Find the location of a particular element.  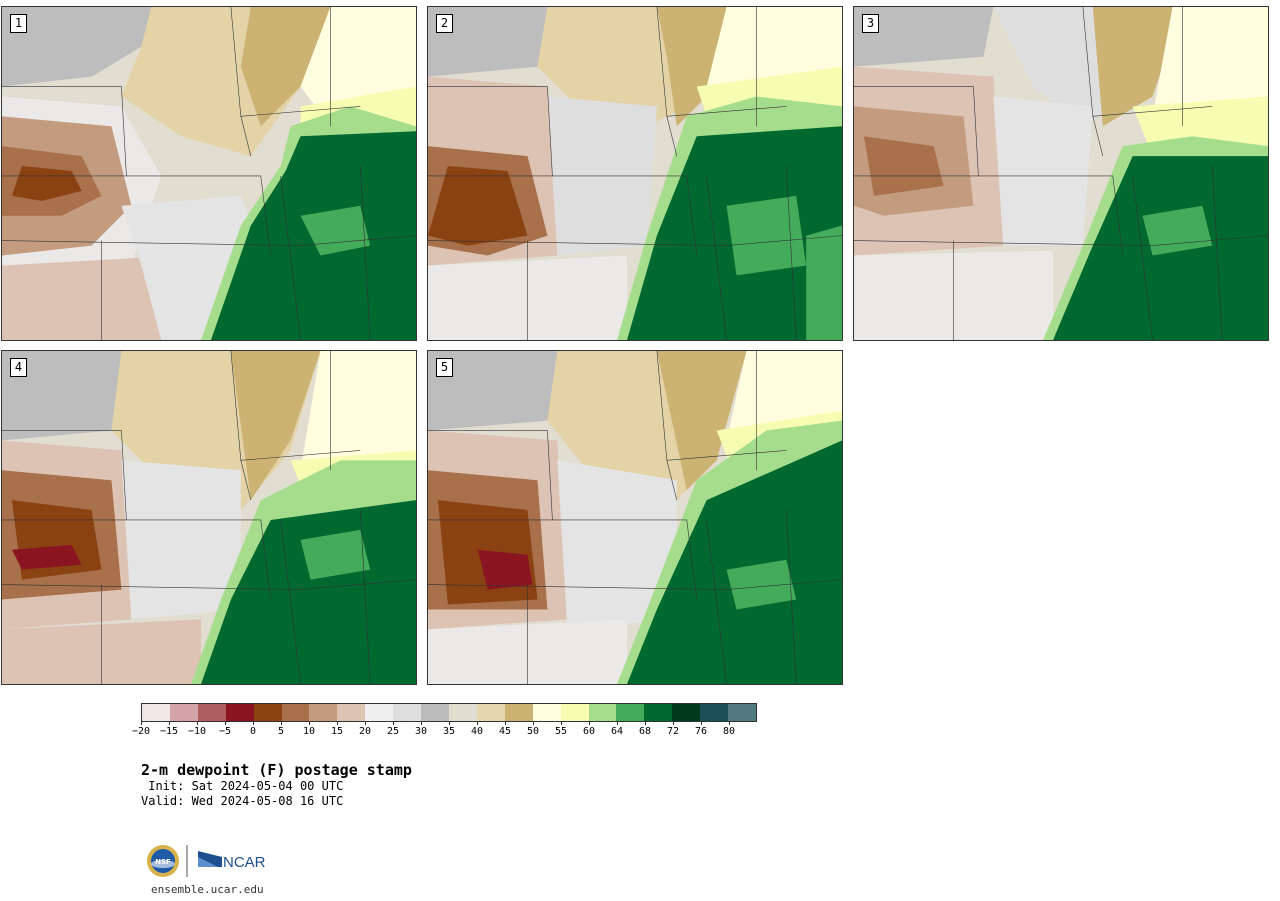

postage-stamp-panel-5: 5 is located at coordinates (635, 517).